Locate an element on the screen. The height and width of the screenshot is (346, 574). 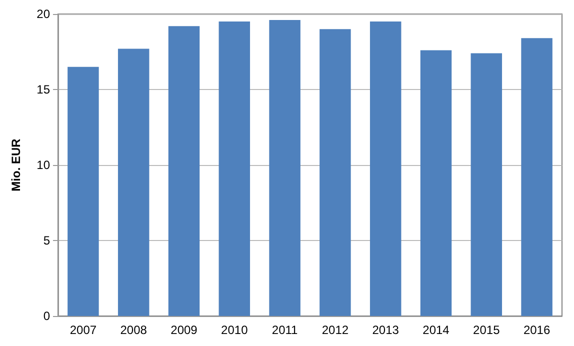
y-tick-label: 20 is located at coordinates (43, 14).